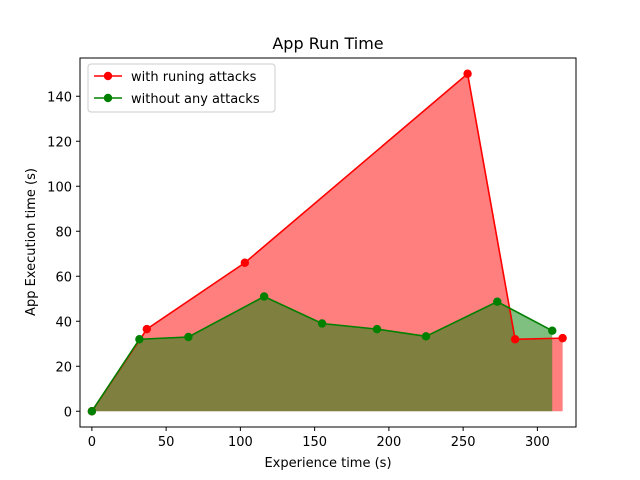 Image resolution: width=640 pixels, height=480 pixels. I want to click on chart-title: App Run Time, so click(327, 43).